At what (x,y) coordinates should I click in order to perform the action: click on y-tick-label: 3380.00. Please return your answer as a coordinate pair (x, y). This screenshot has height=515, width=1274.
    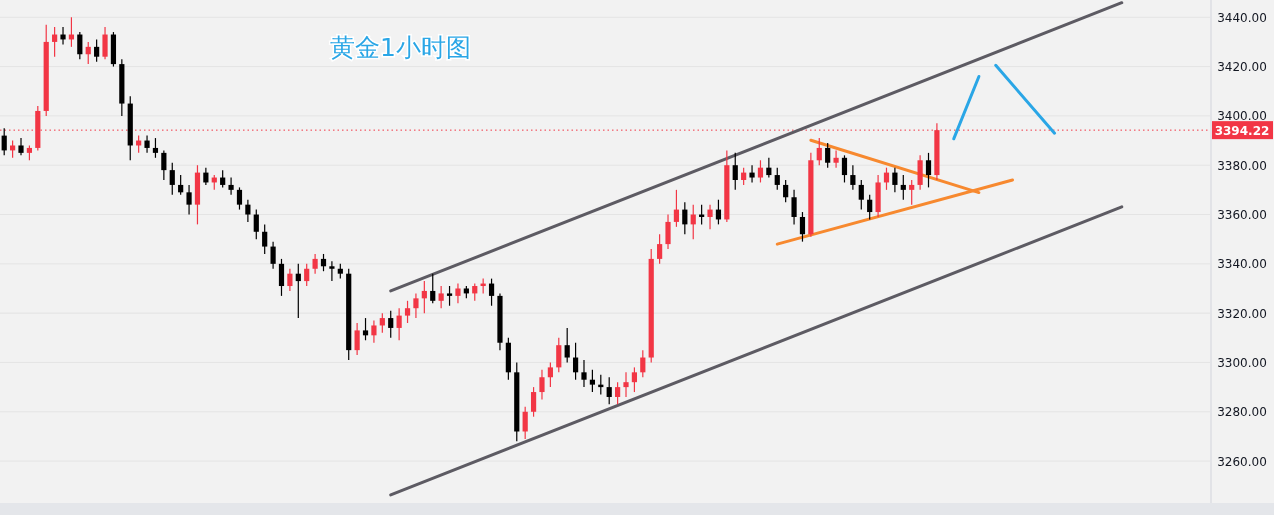
    Looking at the image, I should click on (1242, 165).